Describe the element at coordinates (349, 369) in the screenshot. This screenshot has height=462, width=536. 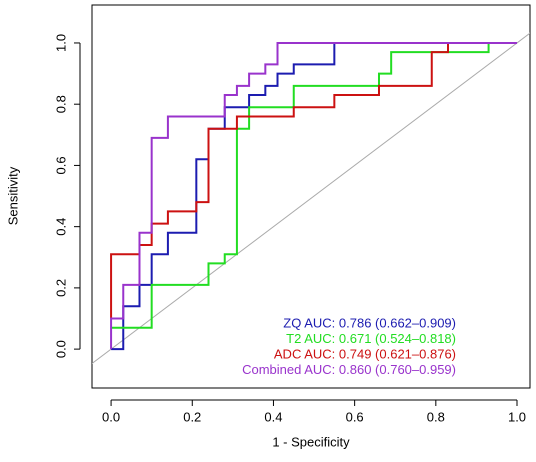
I see `legend-entry: Combined AUC: 0.860 (0.760–0.959)` at that location.